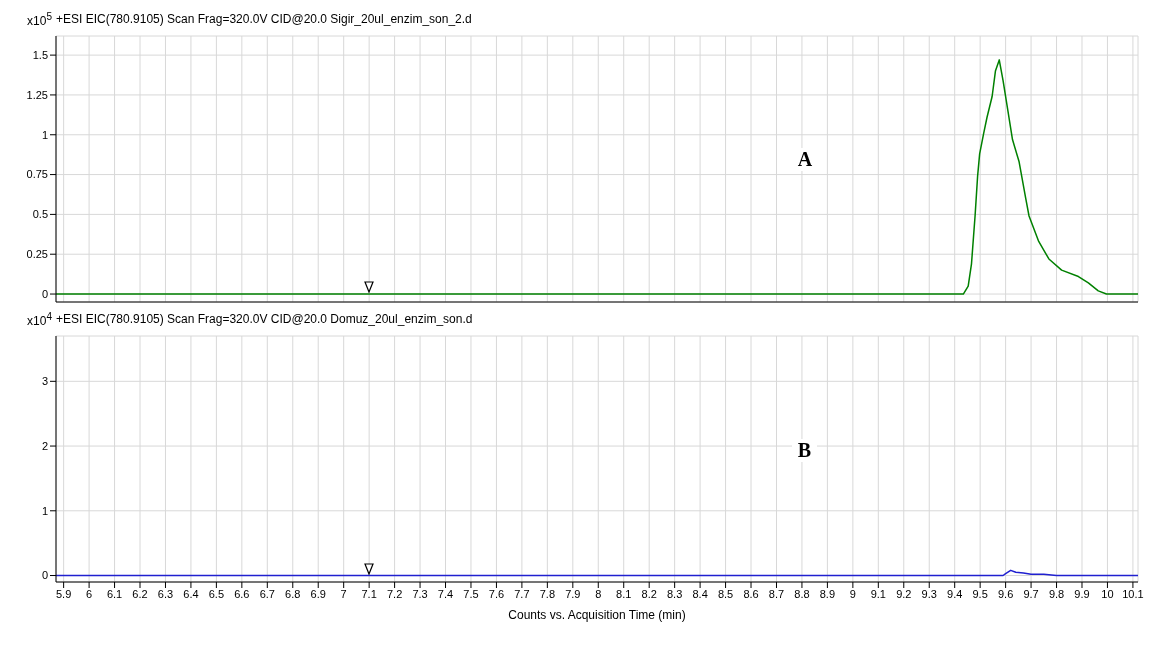 The width and height of the screenshot is (1154, 669). Describe the element at coordinates (37, 174) in the screenshot. I see `y-tick-label: 0.75` at that location.